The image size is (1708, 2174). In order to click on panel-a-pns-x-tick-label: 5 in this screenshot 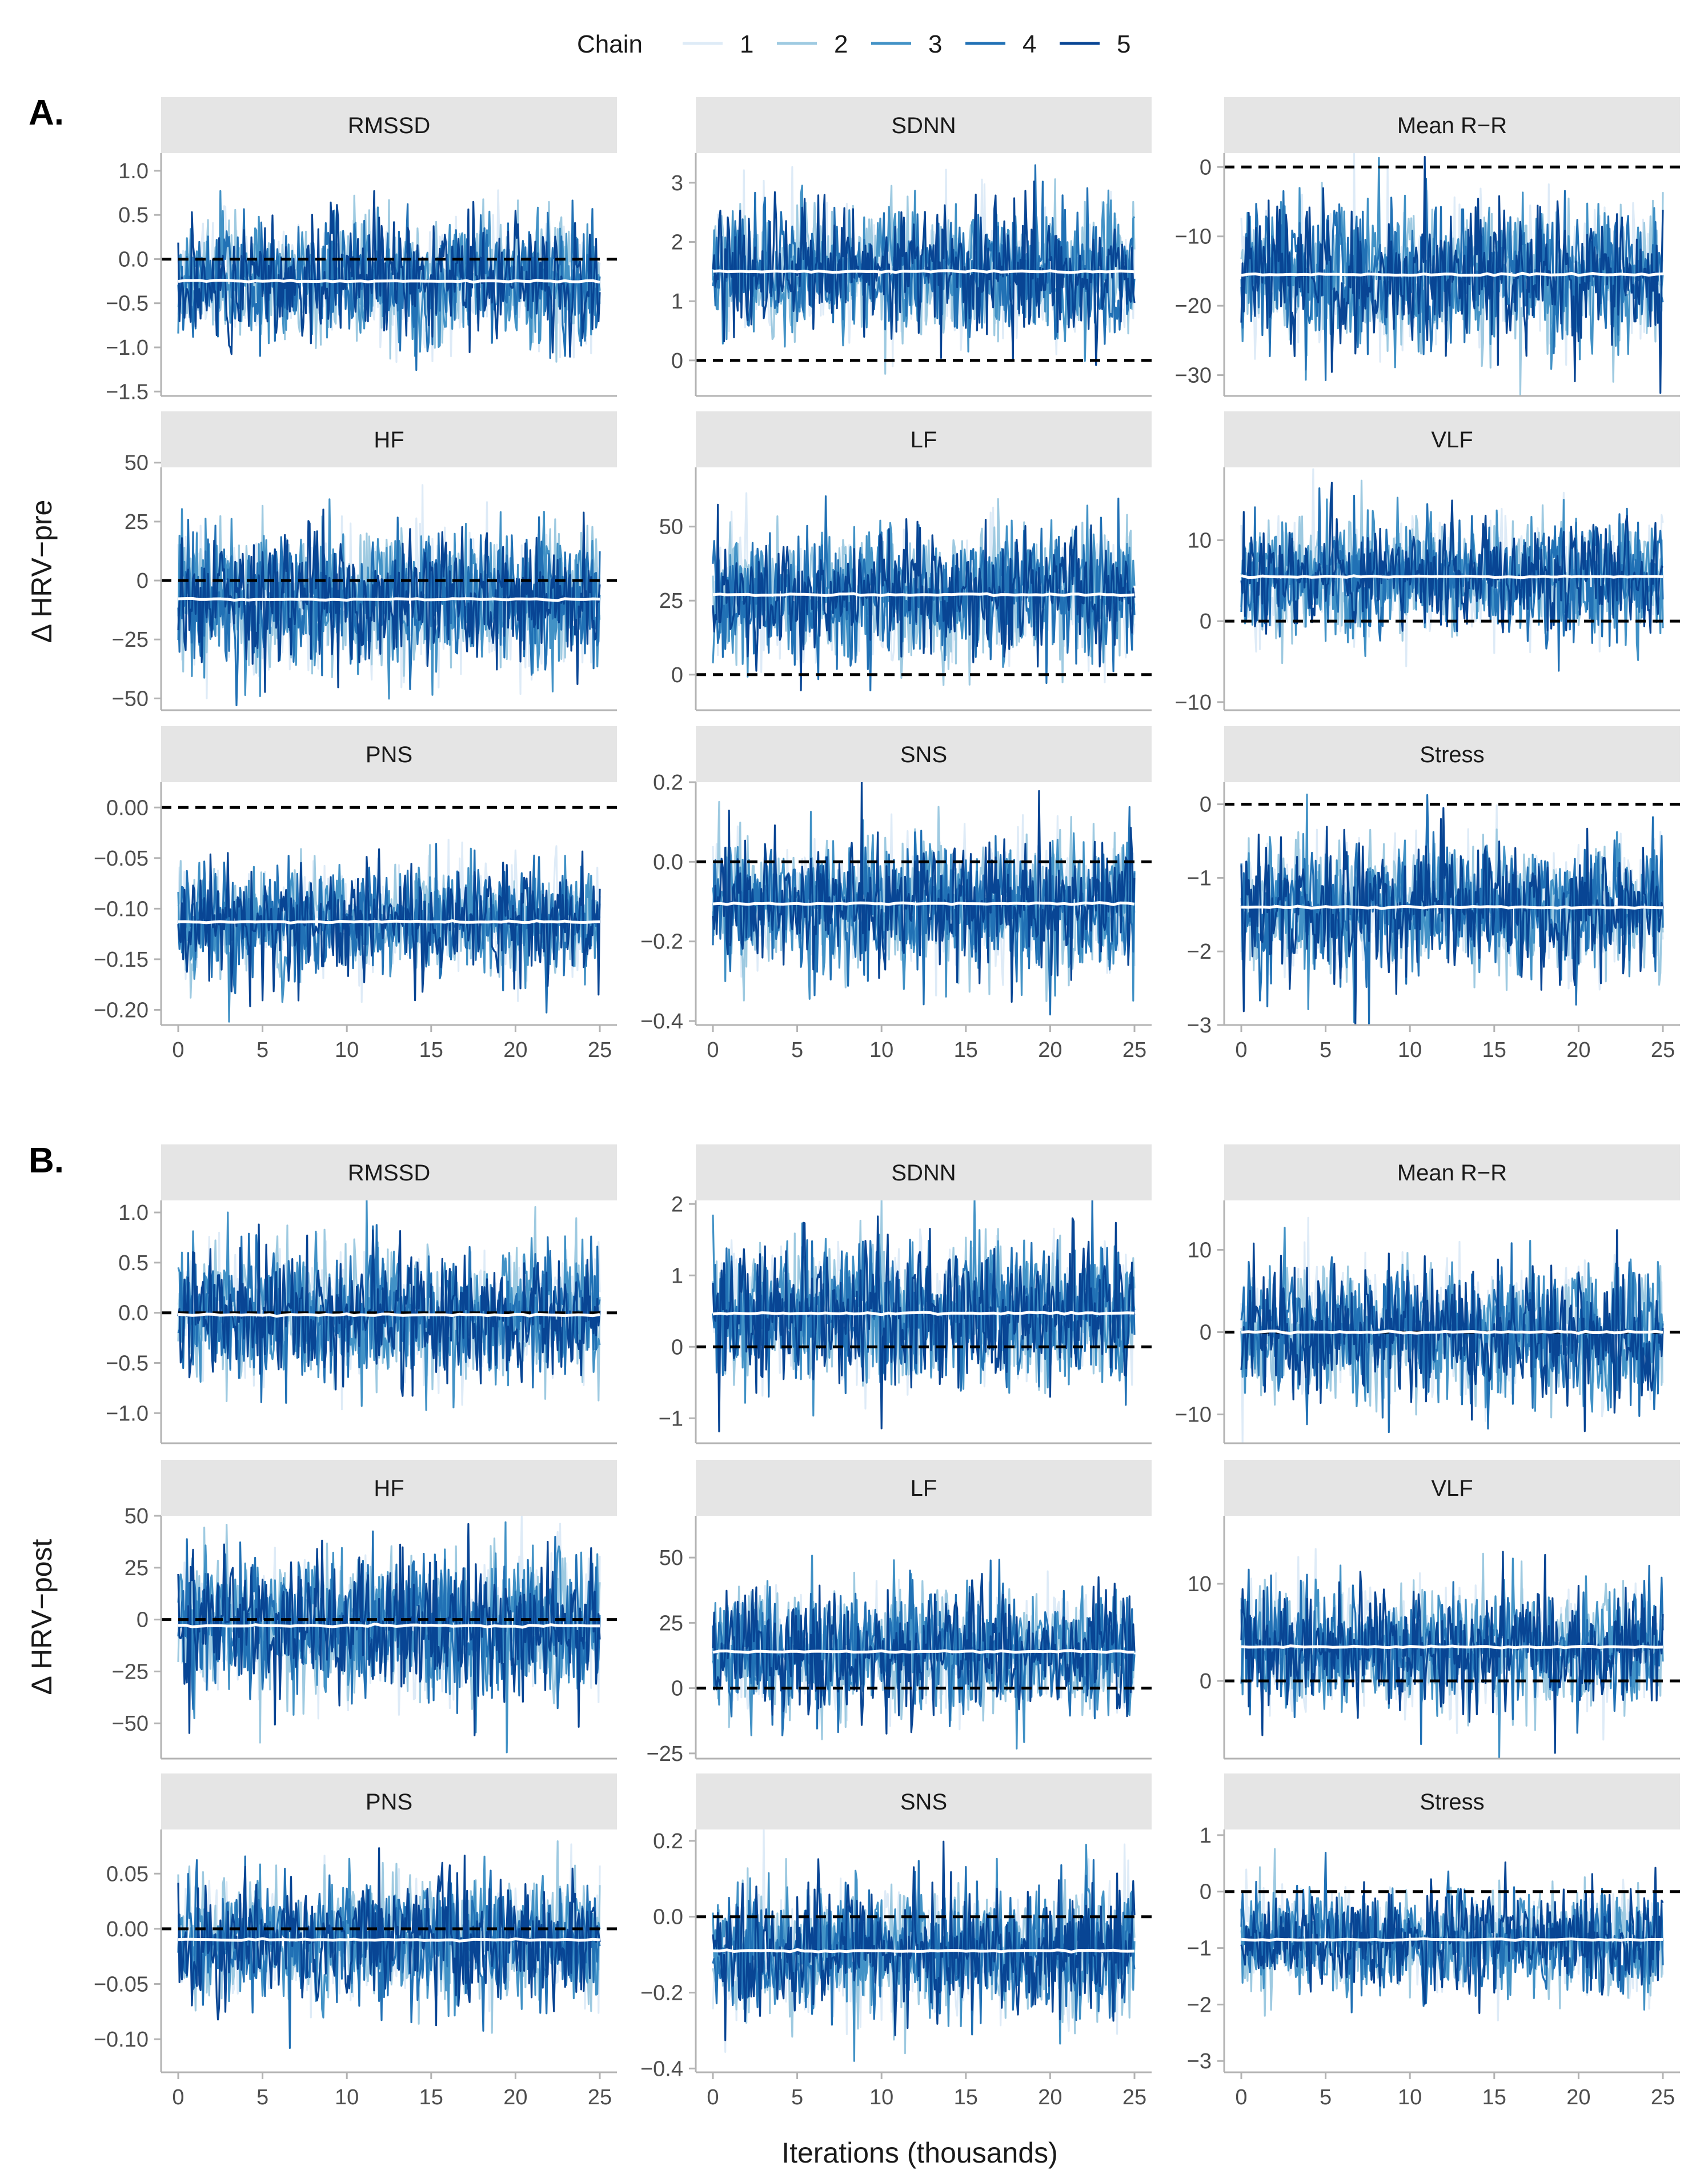, I will do `click(262, 1050)`.